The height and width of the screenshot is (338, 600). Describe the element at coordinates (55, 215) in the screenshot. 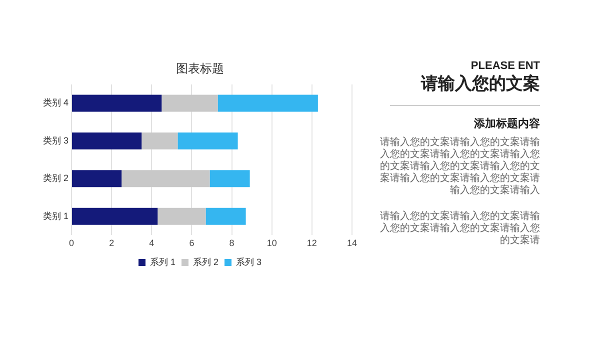

I see `y-tick-label: 类别 1` at that location.